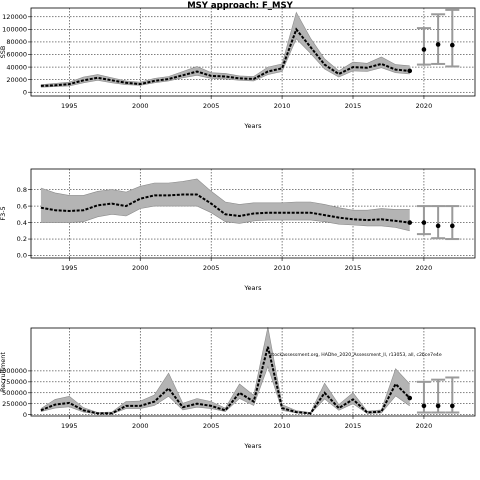  I want to click on chart-1-xtick-label-4: 2015, so click(353, 268).